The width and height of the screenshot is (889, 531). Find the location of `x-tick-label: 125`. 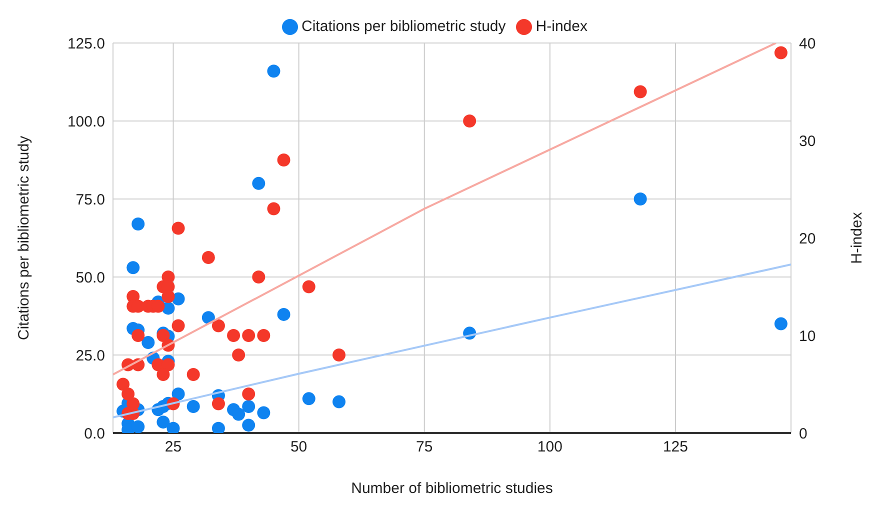

x-tick-label: 125 is located at coordinates (675, 447).